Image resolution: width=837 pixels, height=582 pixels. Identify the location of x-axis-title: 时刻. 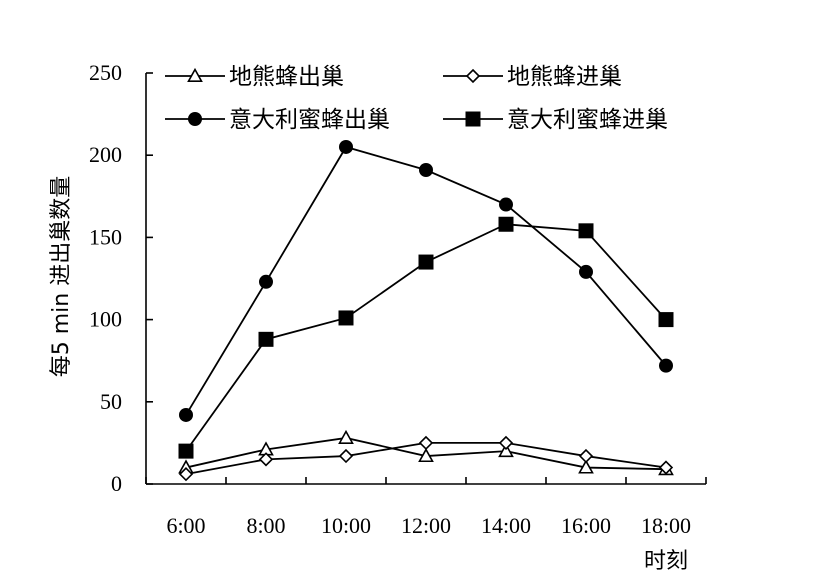
(666, 561).